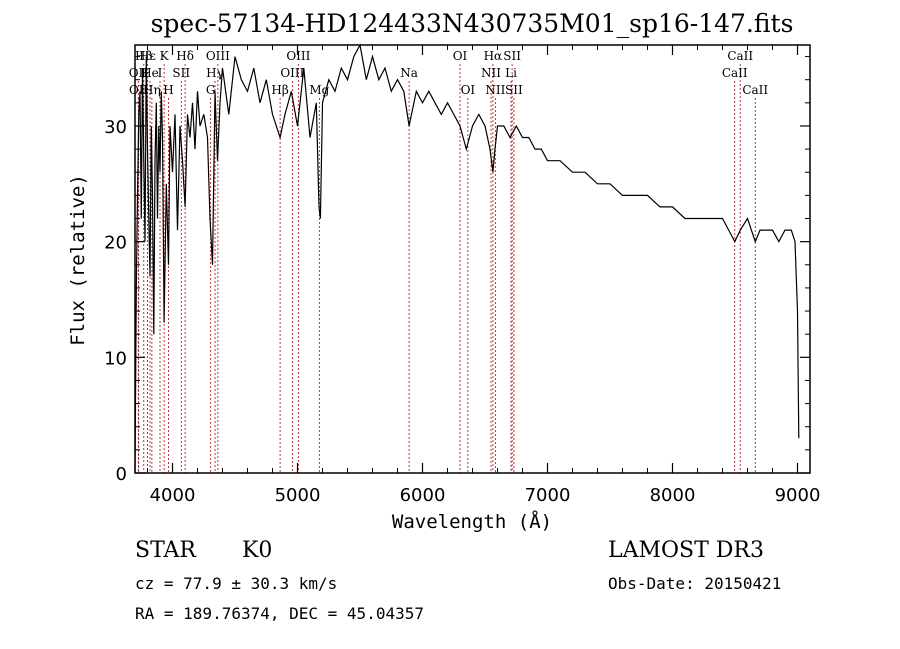 The image size is (900, 649). I want to click on obs-date-line: Obs-Date: 20150421, so click(695, 583).